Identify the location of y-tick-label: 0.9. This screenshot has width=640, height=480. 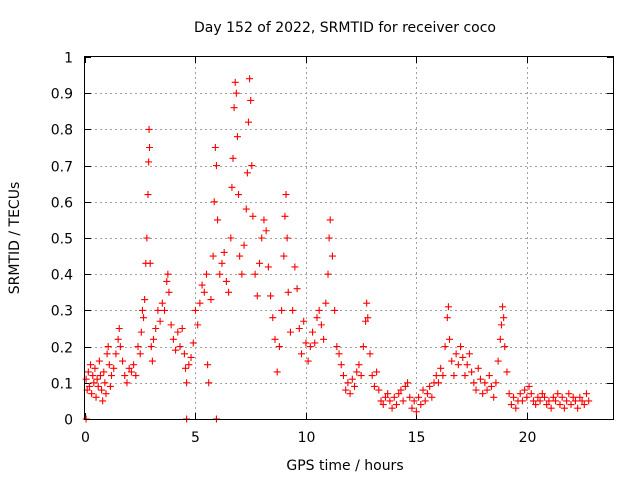
(62, 95).